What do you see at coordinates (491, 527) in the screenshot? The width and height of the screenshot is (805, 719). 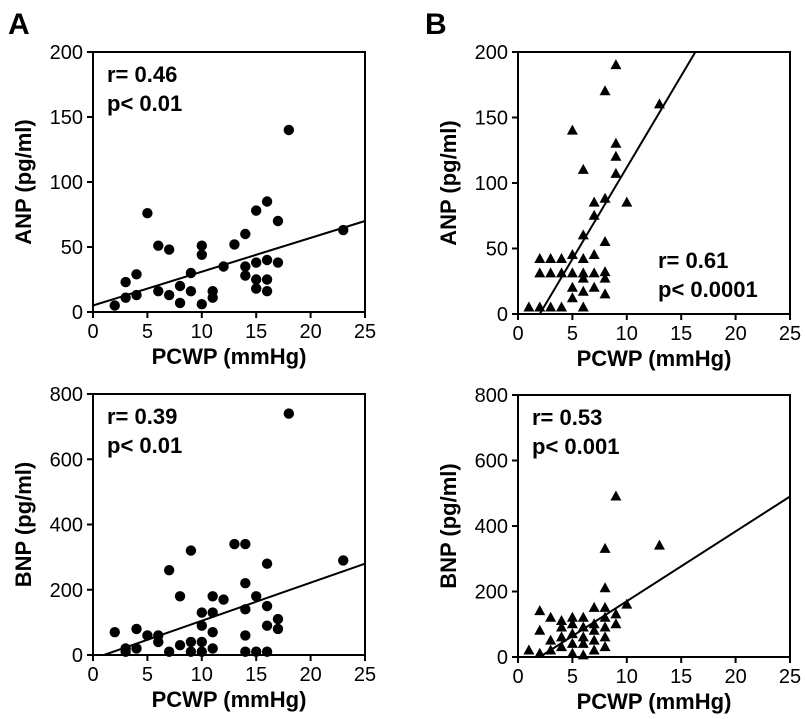 I see `y-tick-label: 400` at bounding box center [491, 527].